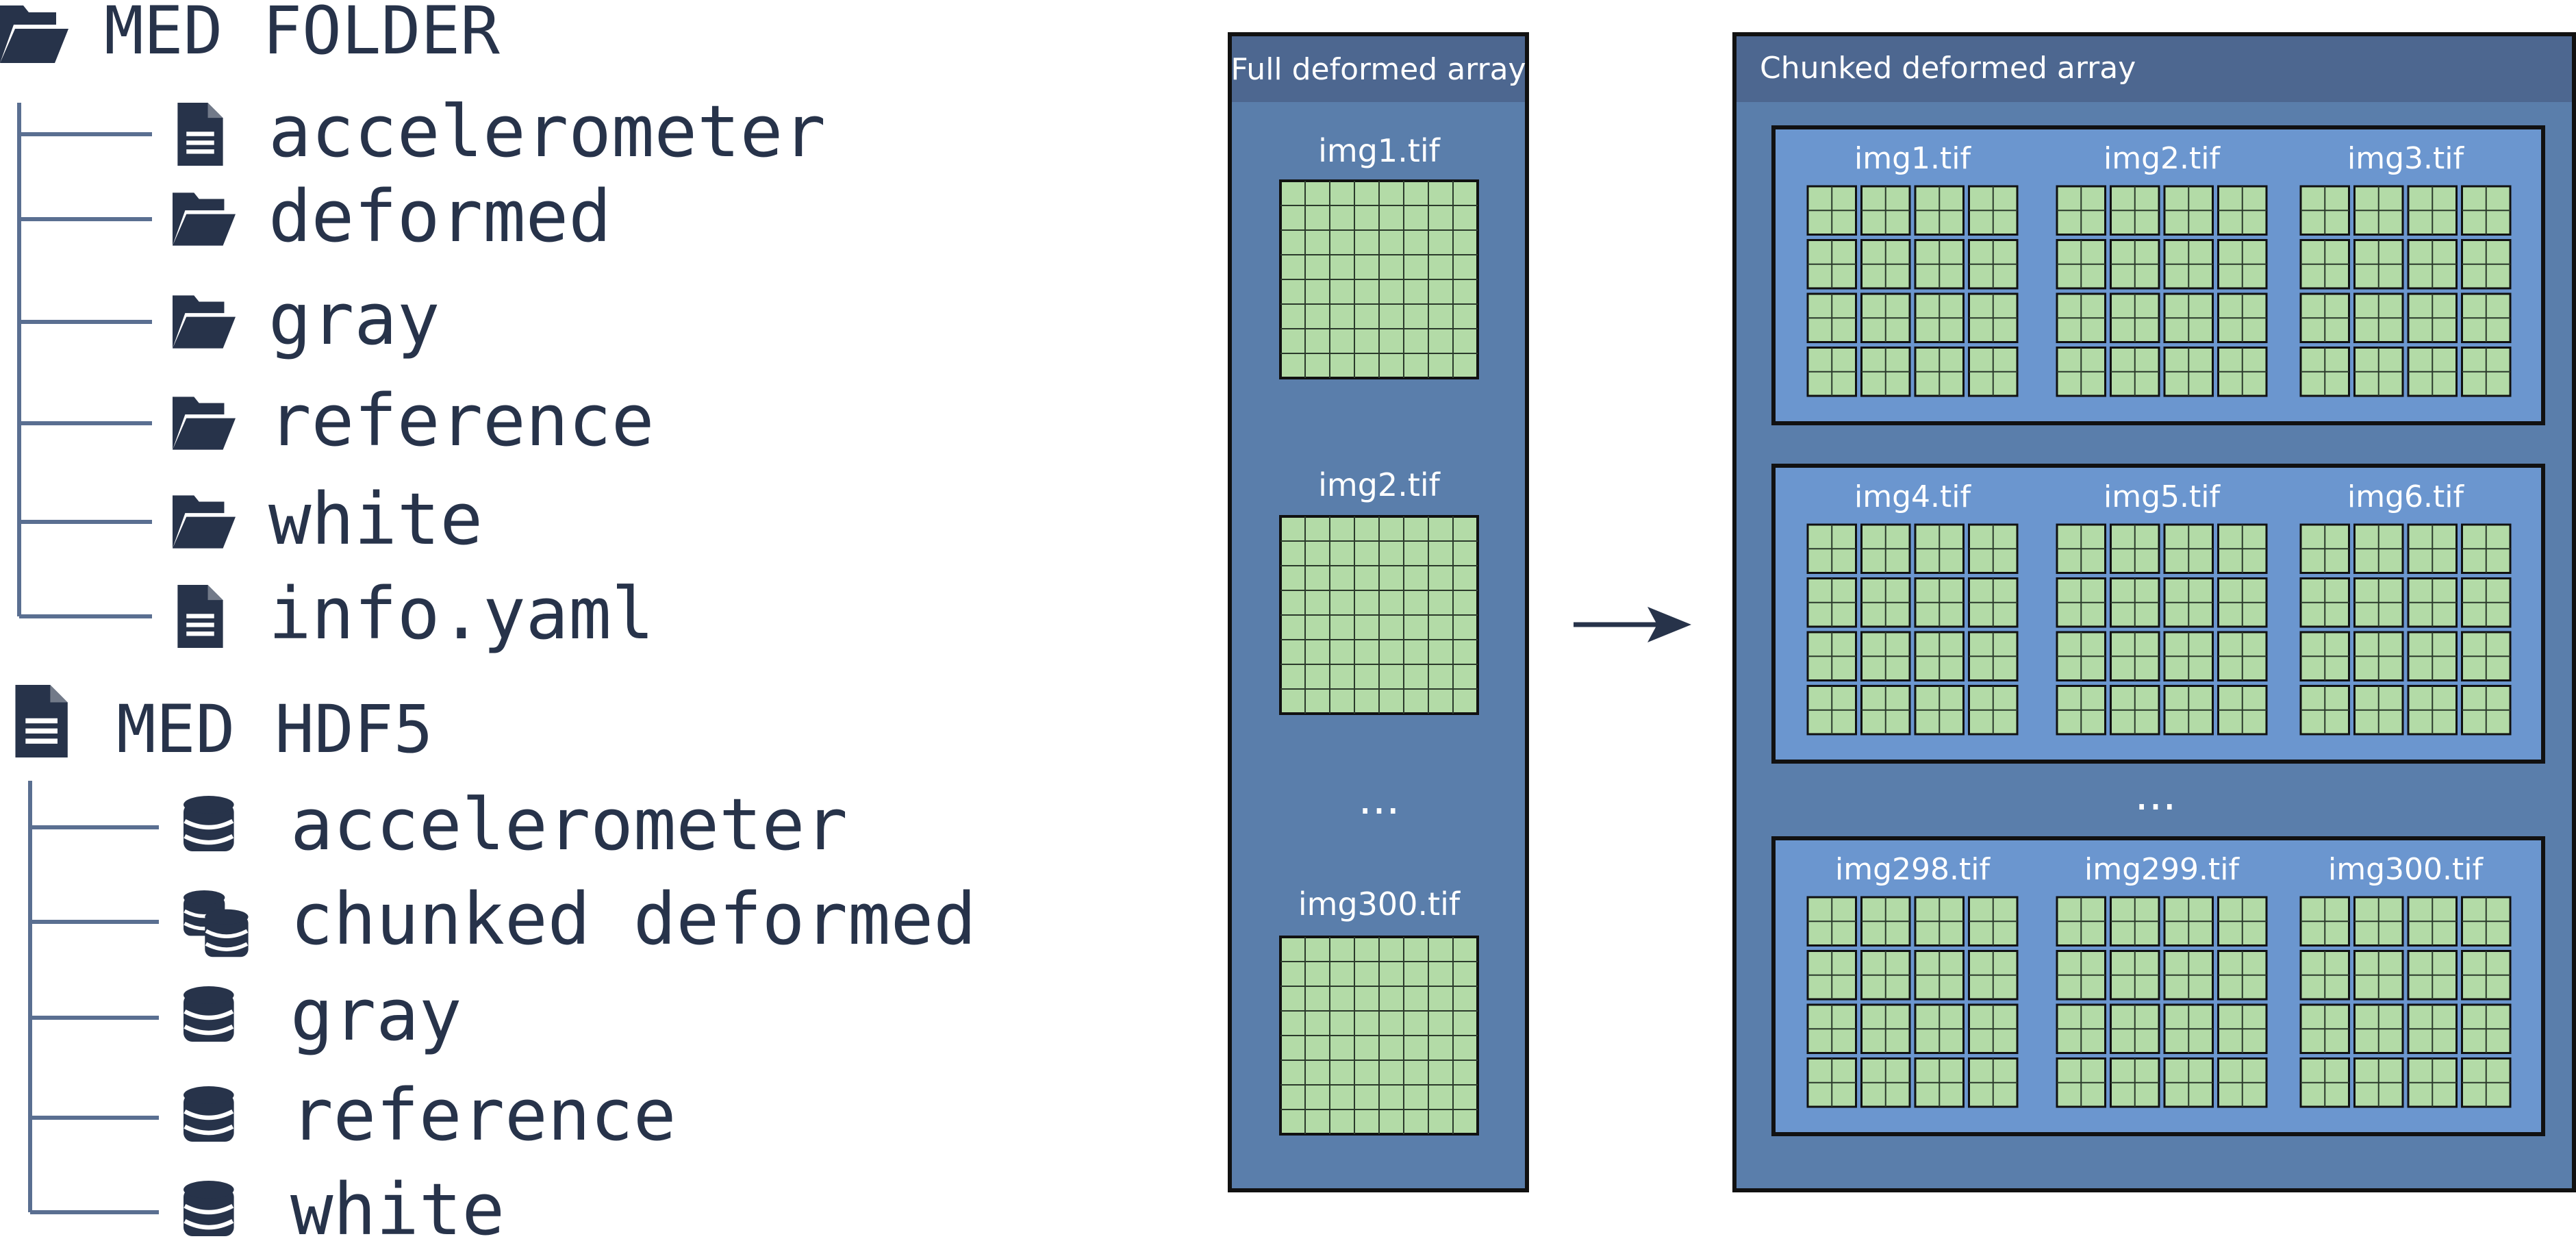 This screenshot has height=1241, width=2576. What do you see at coordinates (376, 519) in the screenshot?
I see `tree-item-label: white` at bounding box center [376, 519].